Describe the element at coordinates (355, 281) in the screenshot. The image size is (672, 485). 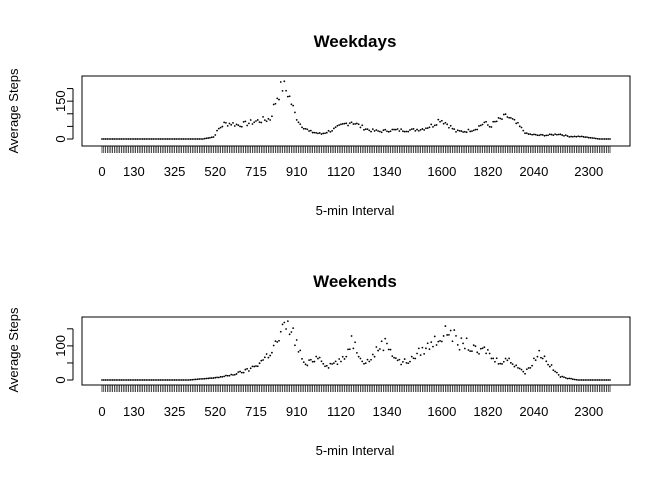
I see `panel-title: Weekends` at that location.